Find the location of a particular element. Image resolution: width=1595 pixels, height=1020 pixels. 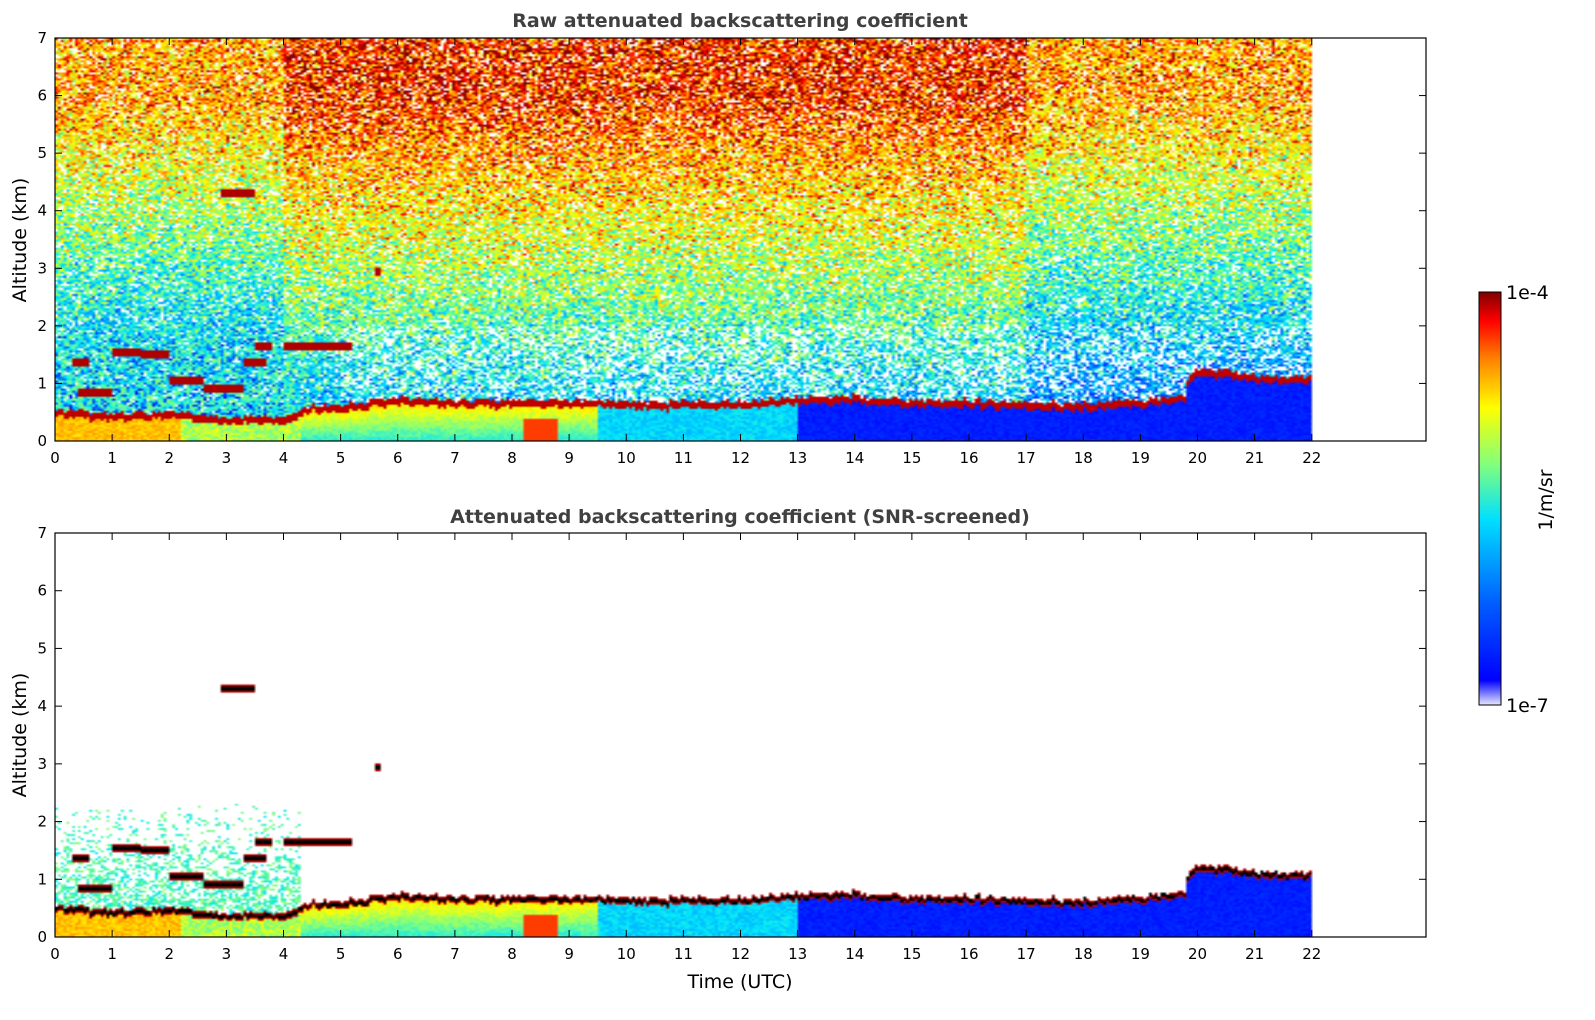

colorbar-gradient is located at coordinates (1490, 498).